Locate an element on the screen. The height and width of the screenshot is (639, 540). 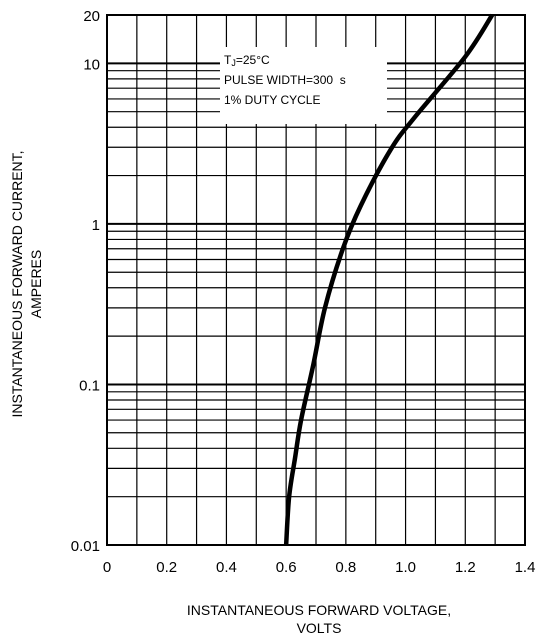
x-tick-label: 0.6 is located at coordinates (286, 567).